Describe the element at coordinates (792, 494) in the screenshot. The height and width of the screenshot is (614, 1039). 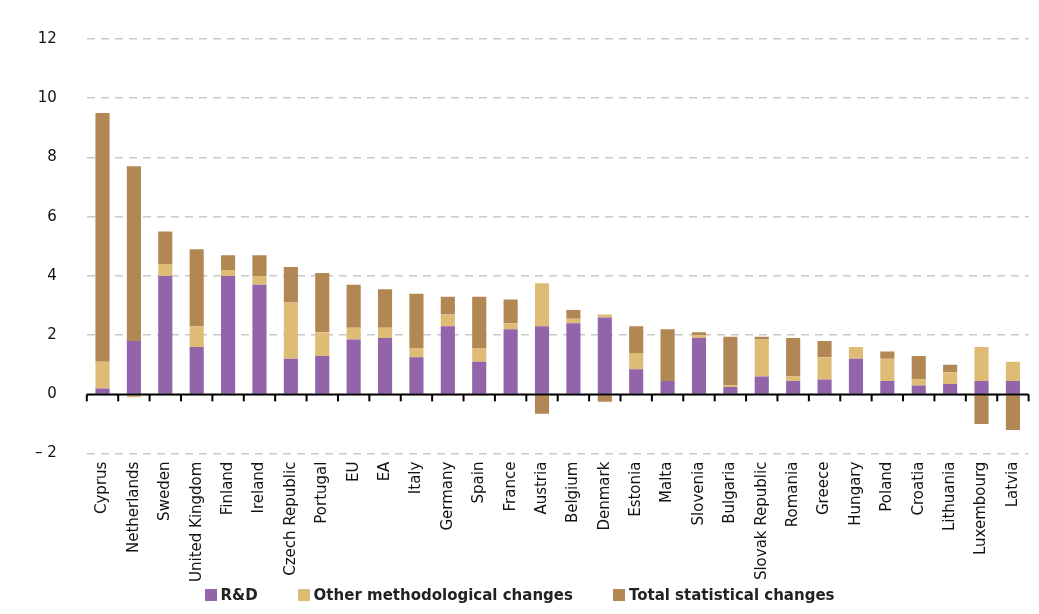
I see `x-tick-label: Romania` at that location.